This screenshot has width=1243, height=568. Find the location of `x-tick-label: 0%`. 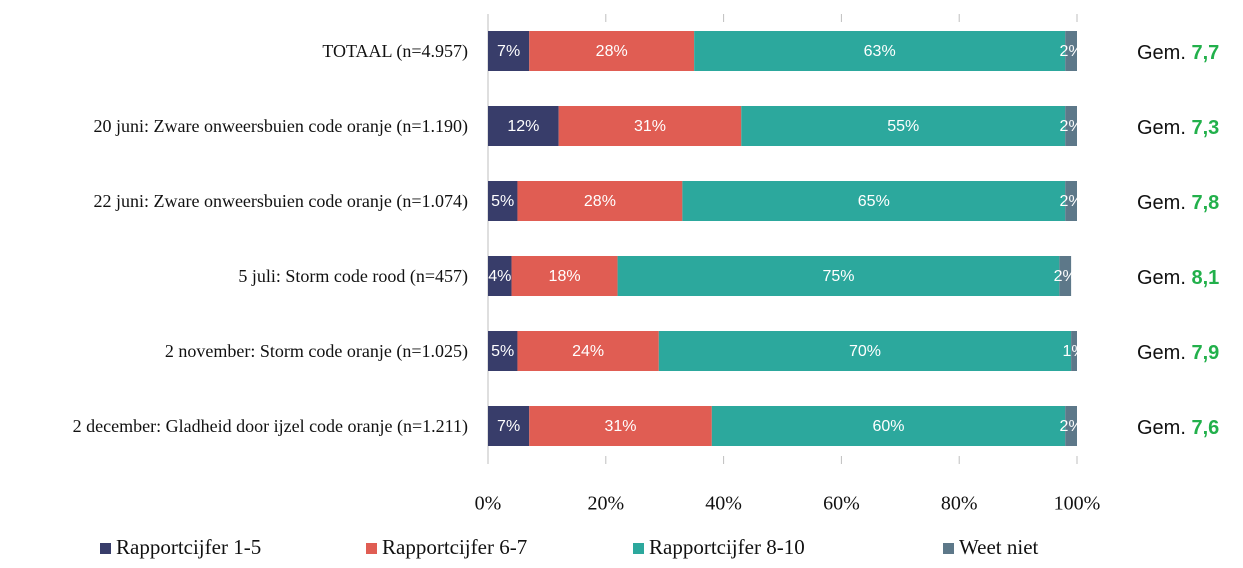

x-tick-label: 0% is located at coordinates (488, 504).